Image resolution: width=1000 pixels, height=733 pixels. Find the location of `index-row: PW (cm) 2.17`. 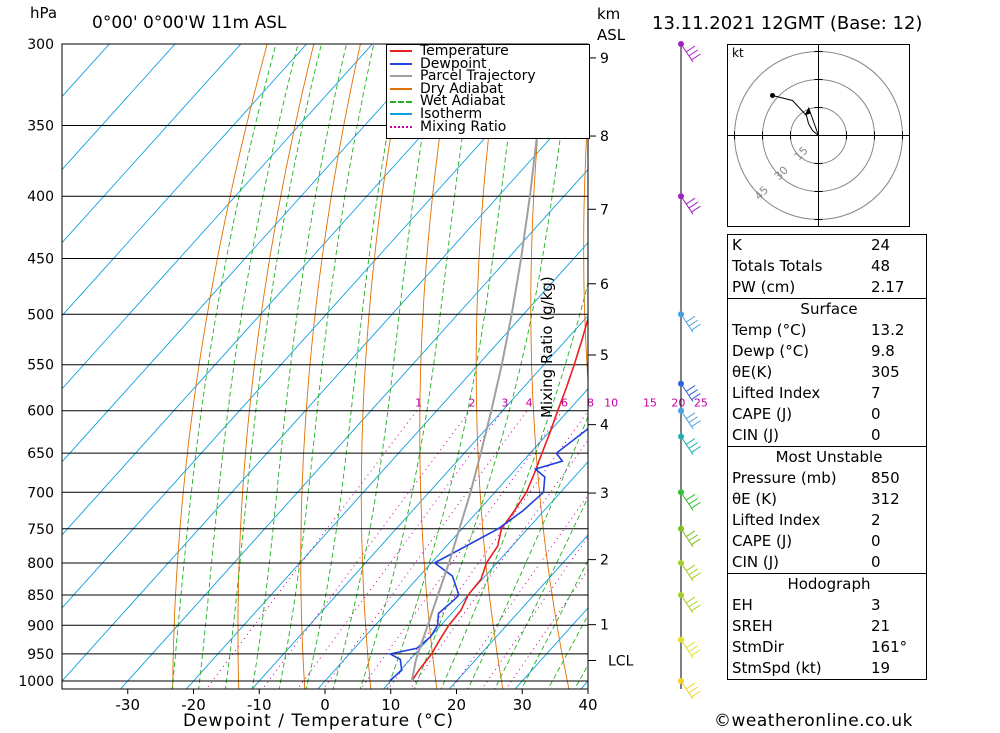

index-row: PW (cm) 2.17 is located at coordinates (827, 288).